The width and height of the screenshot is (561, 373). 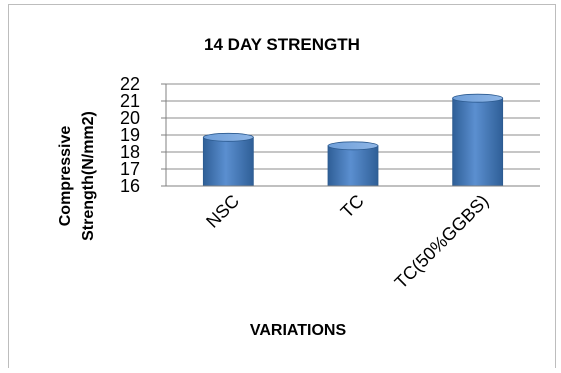 I want to click on x-axis-title: VARIATIONS, so click(x=298, y=330).